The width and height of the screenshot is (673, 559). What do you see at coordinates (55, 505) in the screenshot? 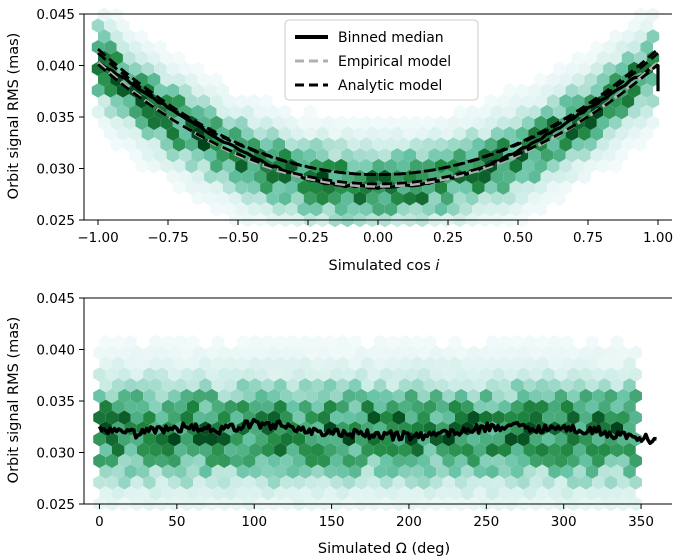
I see `y-tick-label: 0.025` at bounding box center [55, 505].